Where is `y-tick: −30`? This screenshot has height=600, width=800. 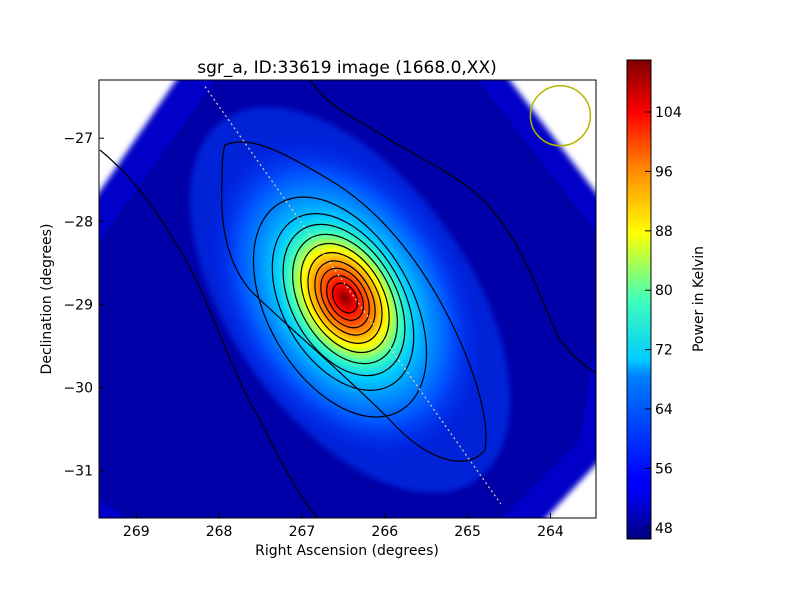
y-tick: −30 is located at coordinates (83, 389).